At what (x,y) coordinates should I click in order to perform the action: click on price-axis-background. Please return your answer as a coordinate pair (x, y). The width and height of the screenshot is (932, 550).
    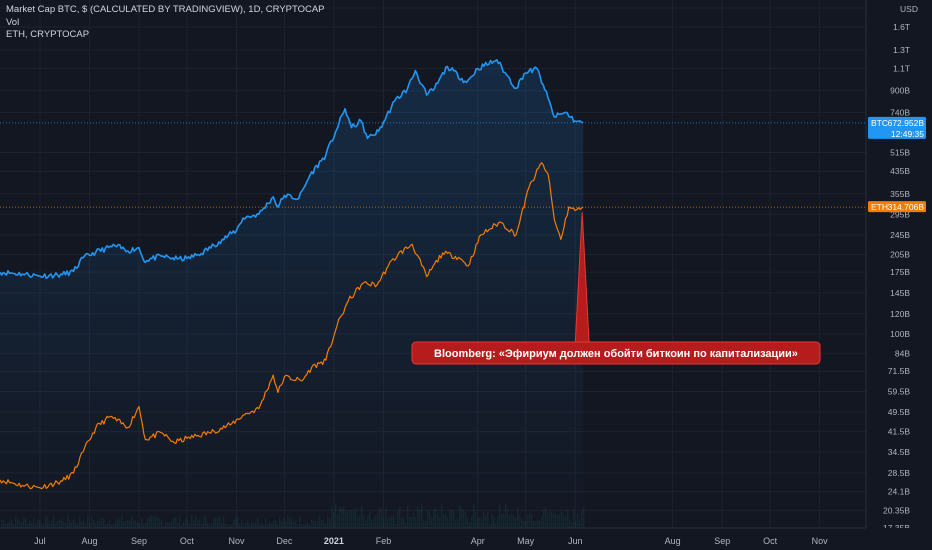
    Looking at the image, I should click on (899, 275).